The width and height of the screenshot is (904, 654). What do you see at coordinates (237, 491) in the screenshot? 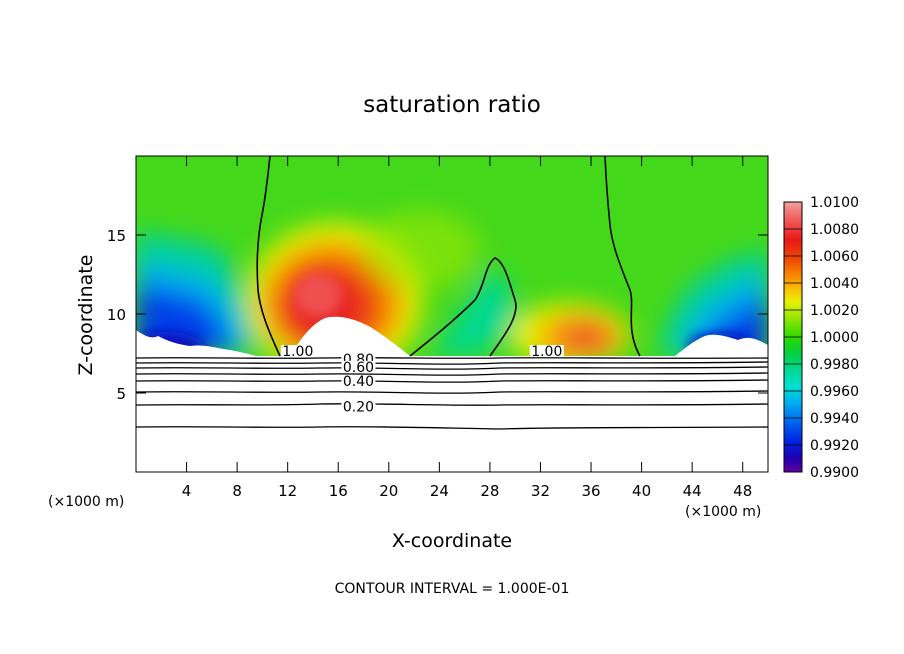
I see `x-tick-label: 8` at bounding box center [237, 491].